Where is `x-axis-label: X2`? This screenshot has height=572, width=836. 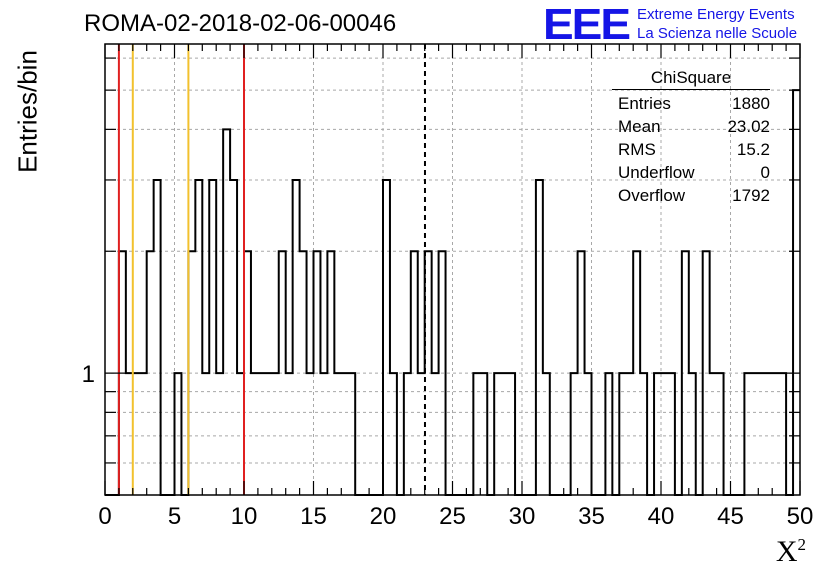 x-axis-label: X2 is located at coordinates (791, 552).